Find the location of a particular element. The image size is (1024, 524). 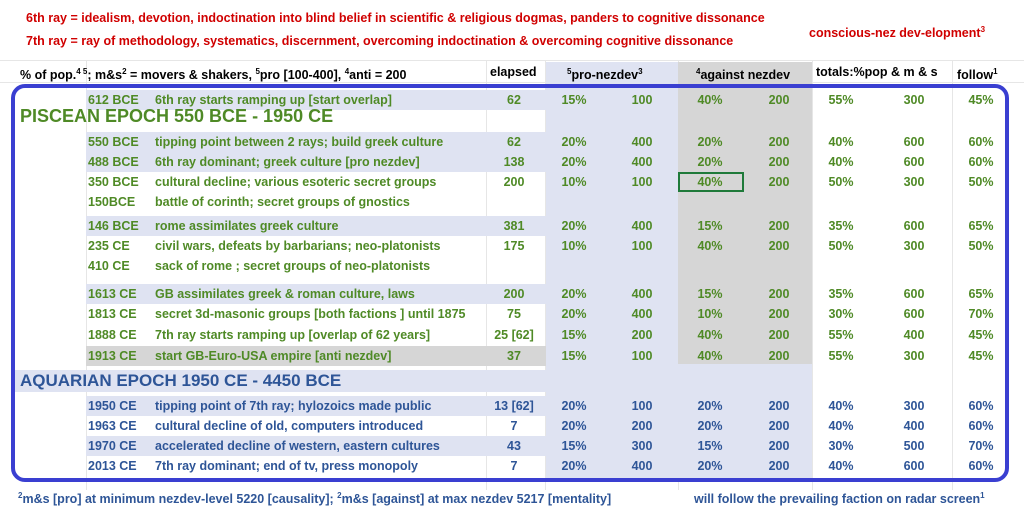

date-cell: 350 BCE is located at coordinates (113, 182).